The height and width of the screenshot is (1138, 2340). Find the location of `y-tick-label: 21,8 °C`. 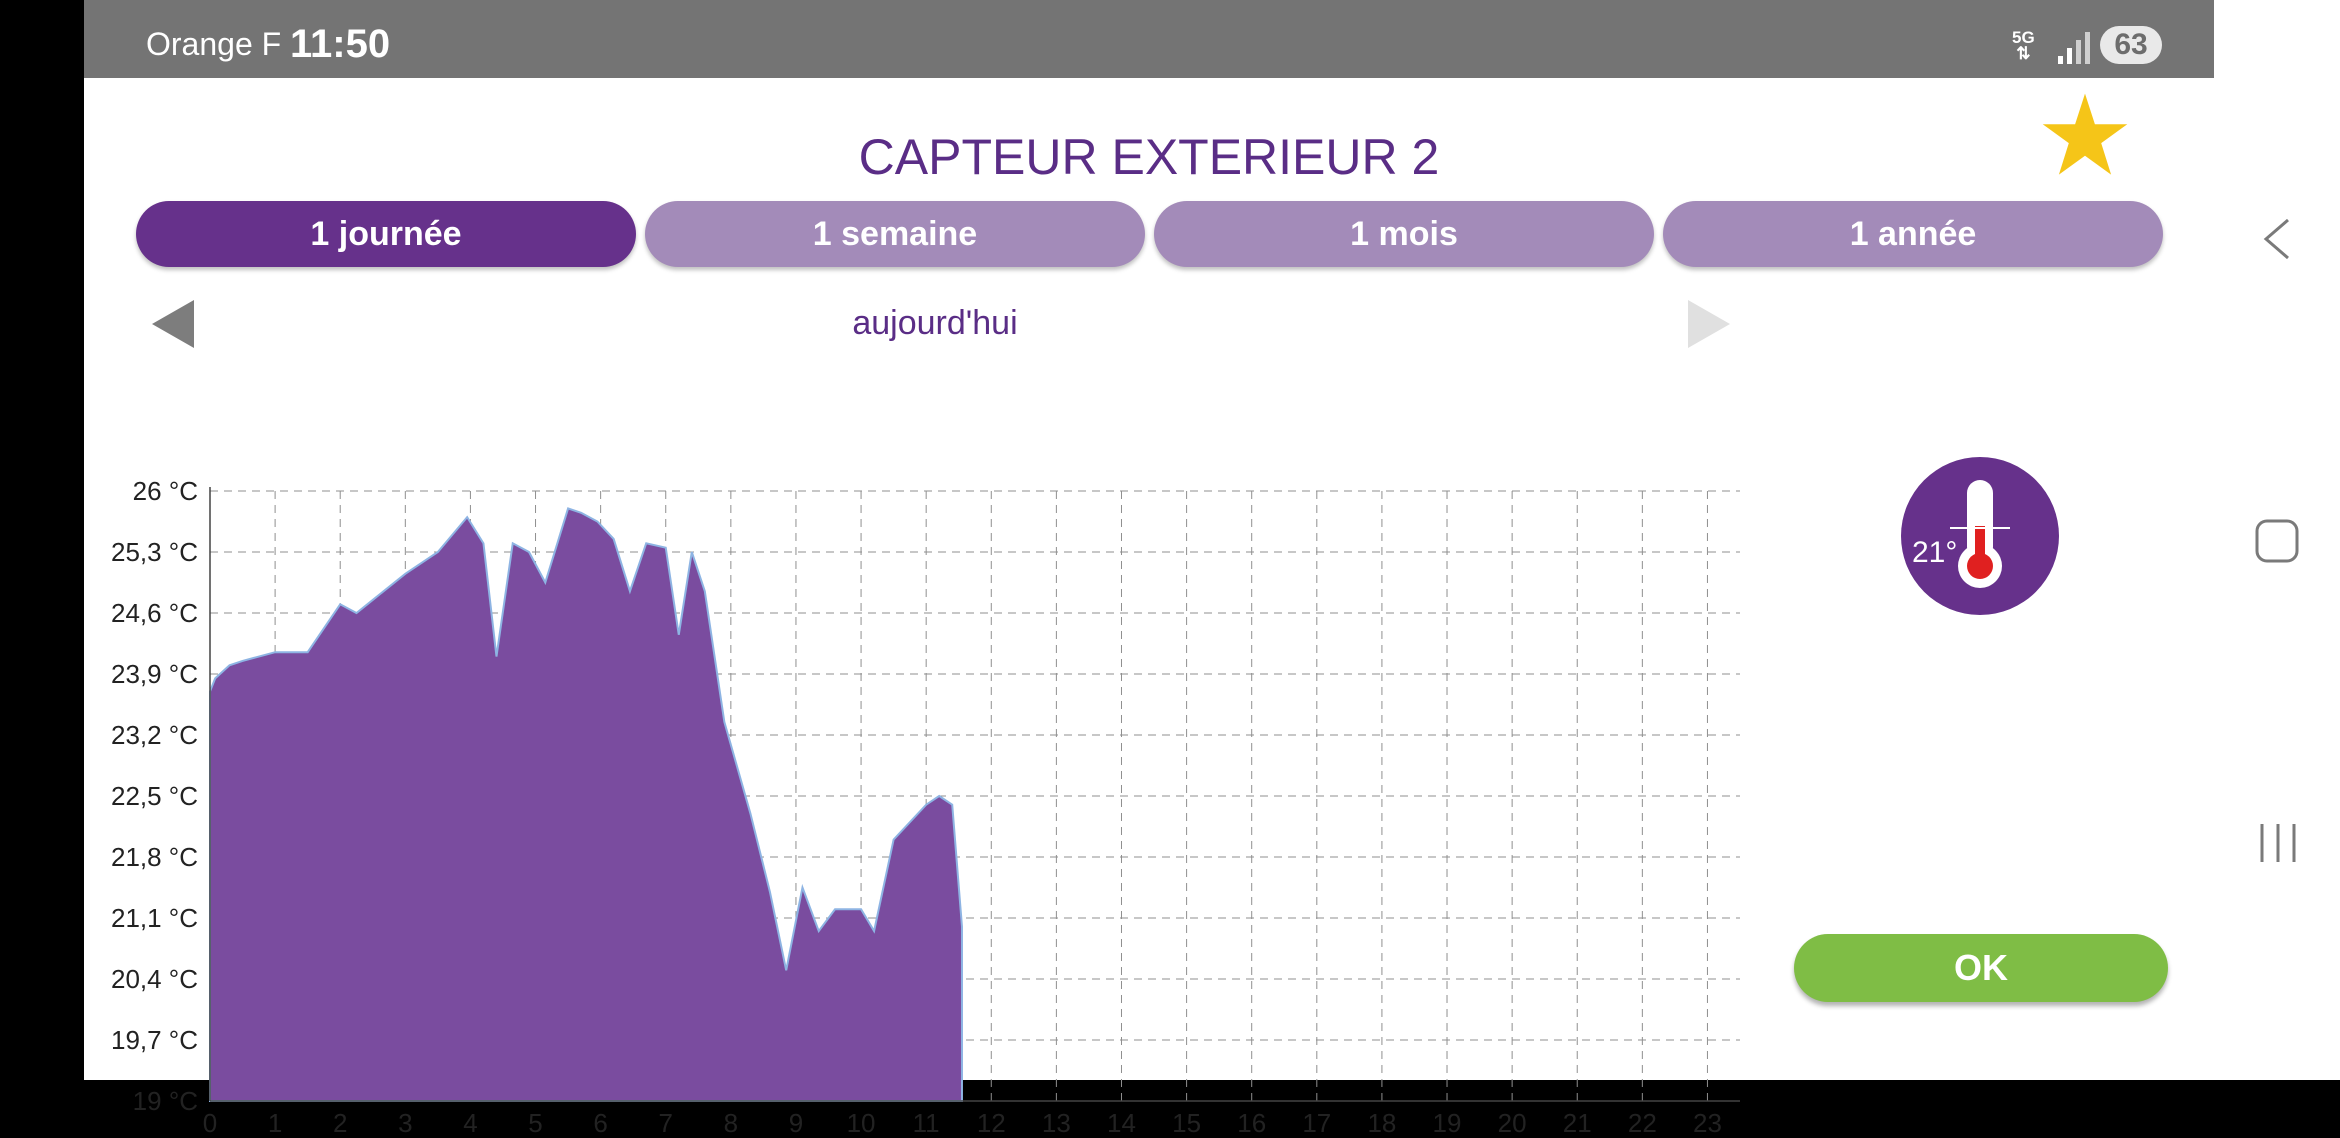

y-tick-label: 21,8 °C is located at coordinates (154, 857).